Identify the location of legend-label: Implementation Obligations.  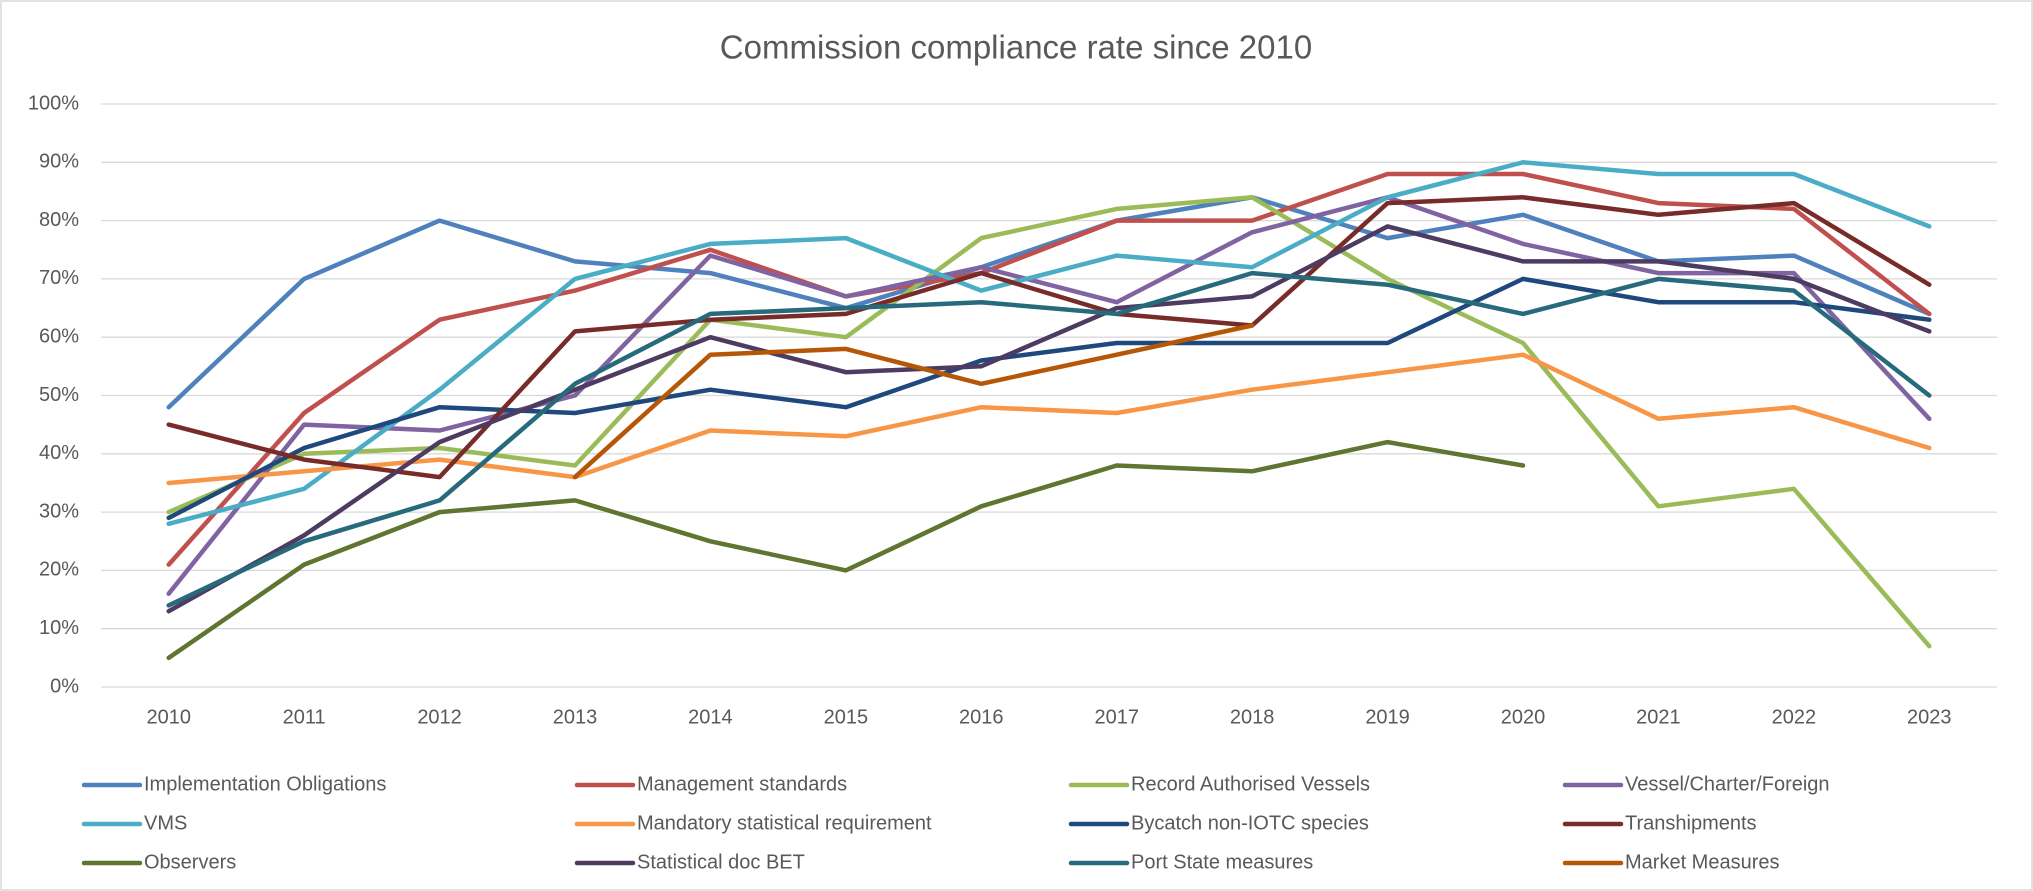
(265, 784).